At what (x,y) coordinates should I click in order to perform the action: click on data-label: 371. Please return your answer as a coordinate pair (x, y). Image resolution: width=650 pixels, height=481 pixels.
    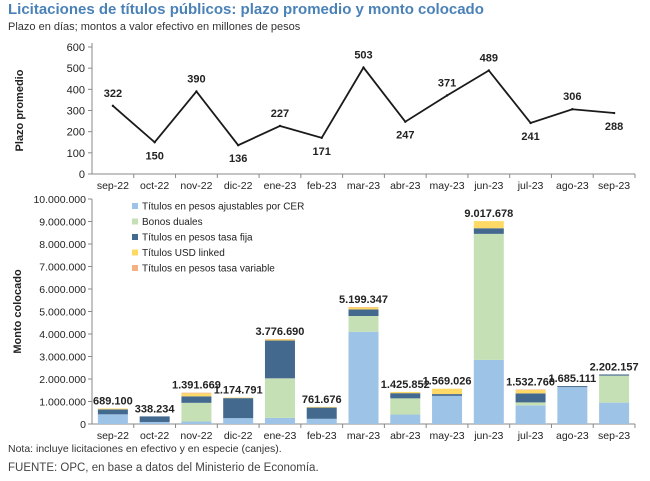
    Looking at the image, I should click on (447, 83).